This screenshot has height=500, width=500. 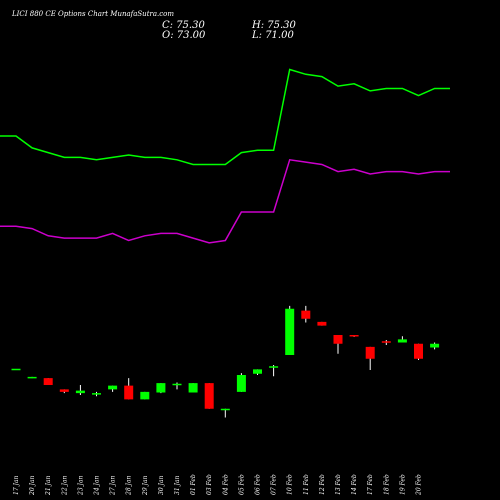 I want to click on x-tick-label: 18 Feb, so click(x=386, y=484).